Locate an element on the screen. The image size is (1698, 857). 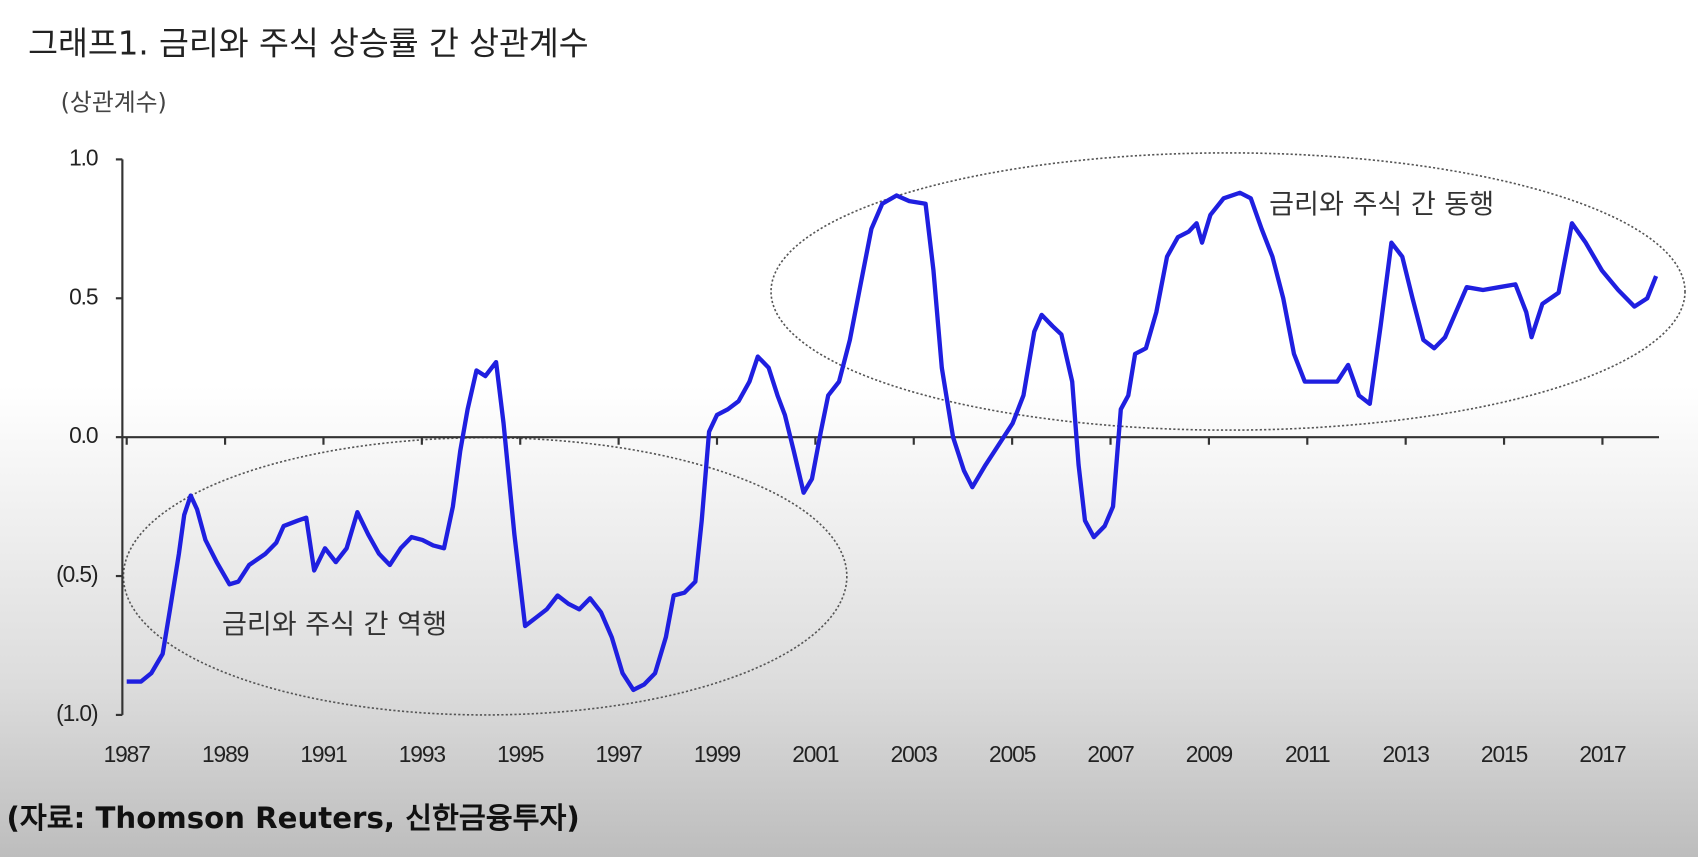
x-tick-label: 2009 is located at coordinates (1209, 754).